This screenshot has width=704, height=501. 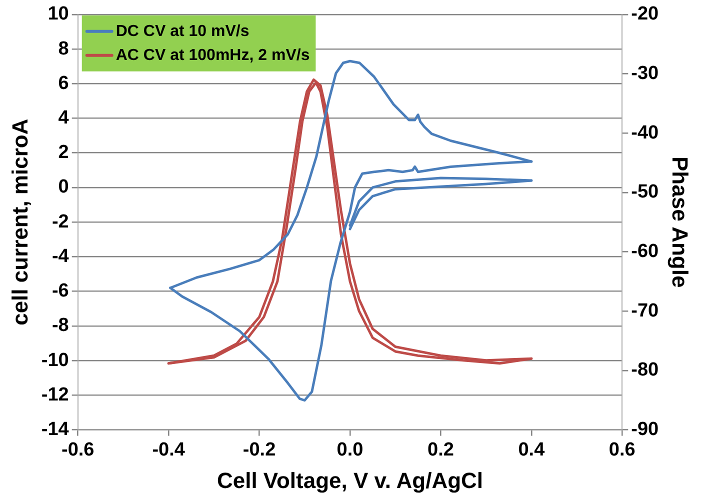 What do you see at coordinates (60, 325) in the screenshot?
I see `y-tick-label: -8` at bounding box center [60, 325].